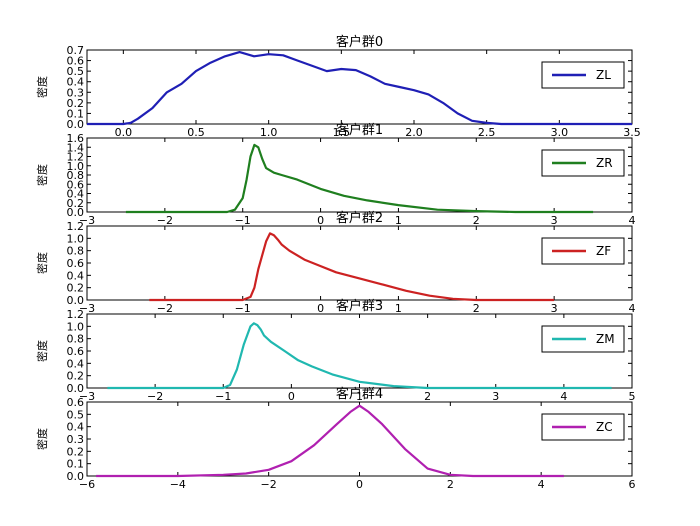 This screenshot has height=526, width=700. Describe the element at coordinates (487, 132) in the screenshot. I see `x-tick-label: 2.5` at that location.